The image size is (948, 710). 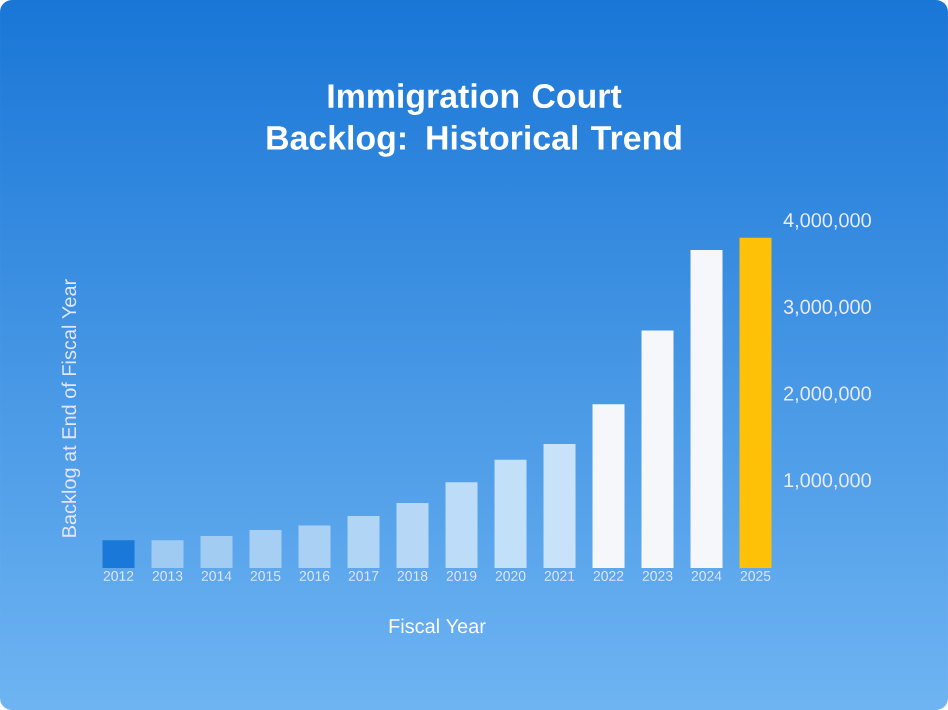 I want to click on y-axis-title: Backlog at End of Fiscal Year, so click(x=71, y=408).